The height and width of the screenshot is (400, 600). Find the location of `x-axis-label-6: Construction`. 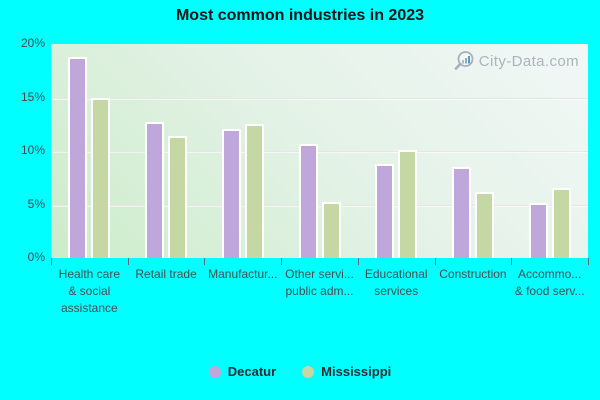

x-axis-label-6: Construction is located at coordinates (473, 274).